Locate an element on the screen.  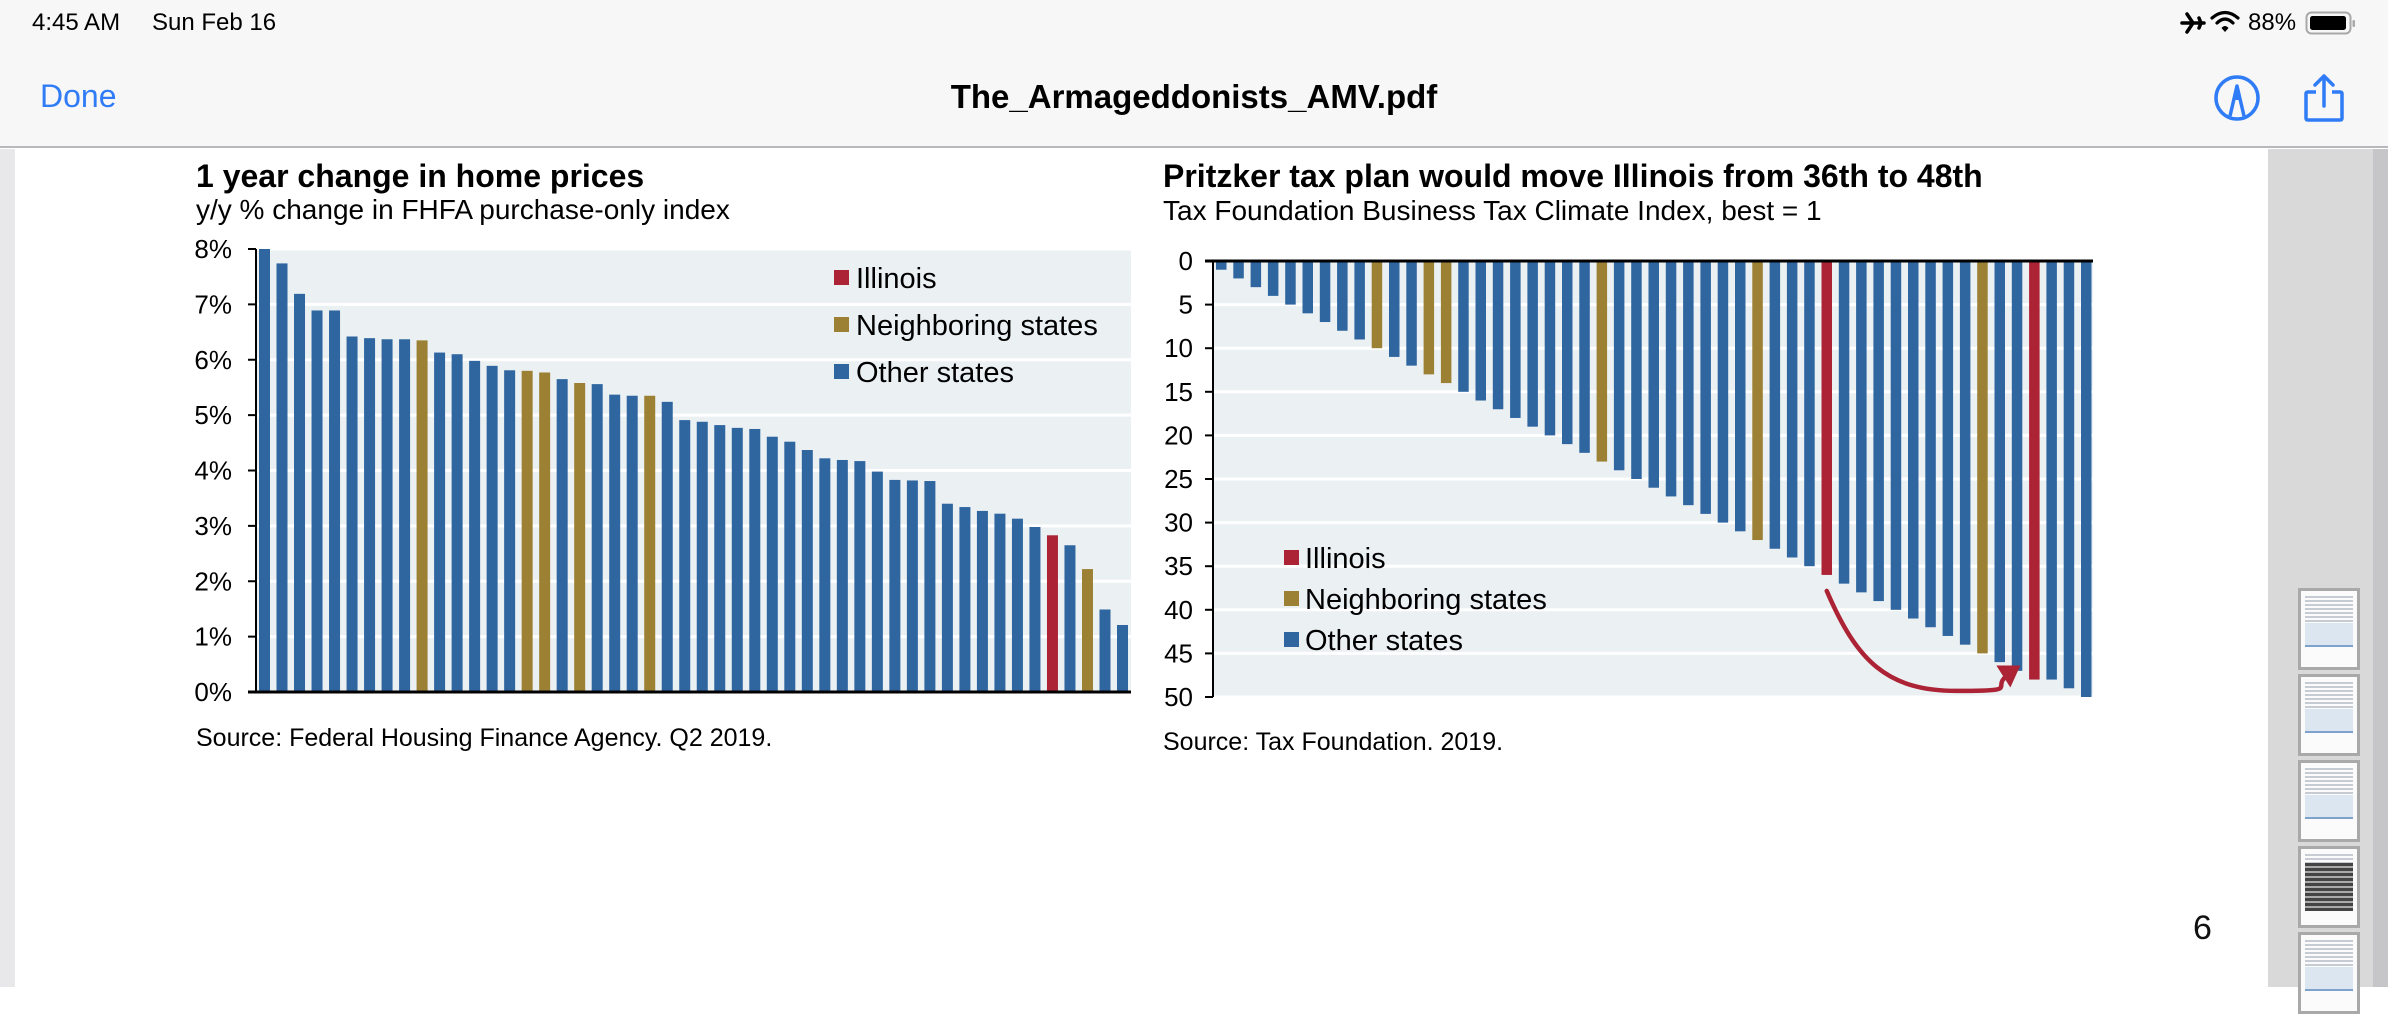
y-tick-label: 8% is located at coordinates (213, 249).